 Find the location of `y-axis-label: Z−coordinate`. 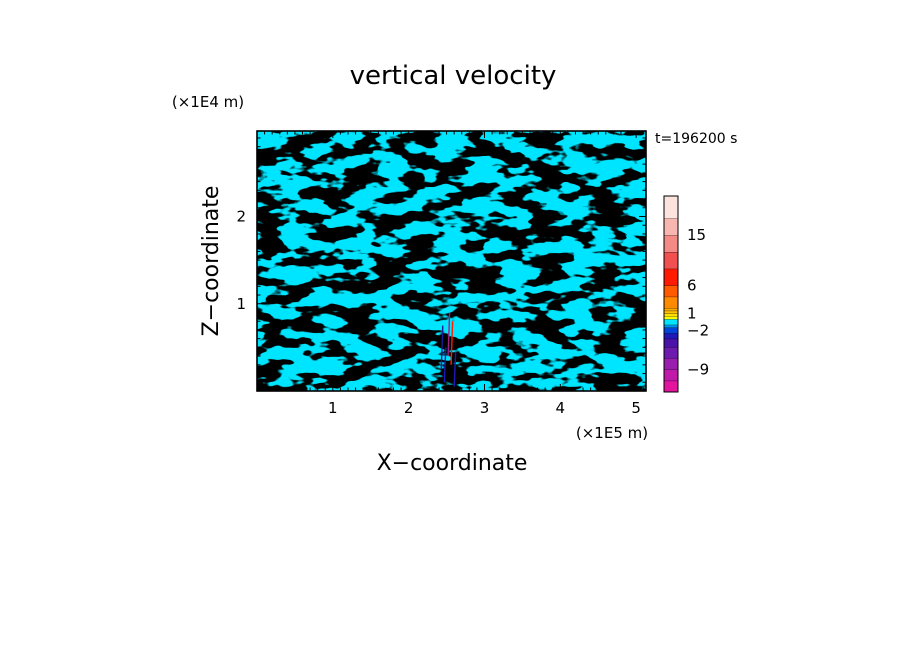

y-axis-label: Z−coordinate is located at coordinates (211, 261).